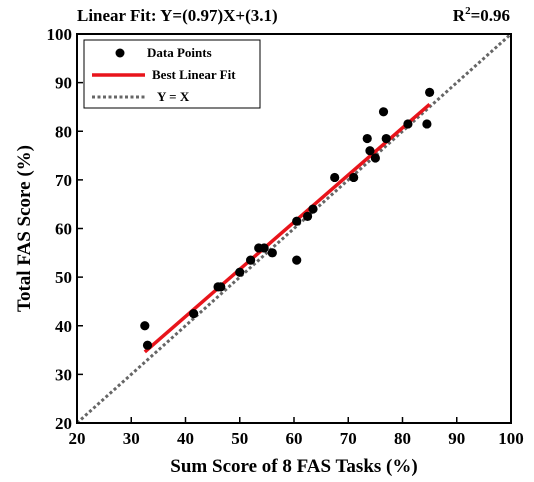 The image size is (534, 482). What do you see at coordinates (239, 438) in the screenshot?
I see `x-tick-label-50: 50` at bounding box center [239, 438].